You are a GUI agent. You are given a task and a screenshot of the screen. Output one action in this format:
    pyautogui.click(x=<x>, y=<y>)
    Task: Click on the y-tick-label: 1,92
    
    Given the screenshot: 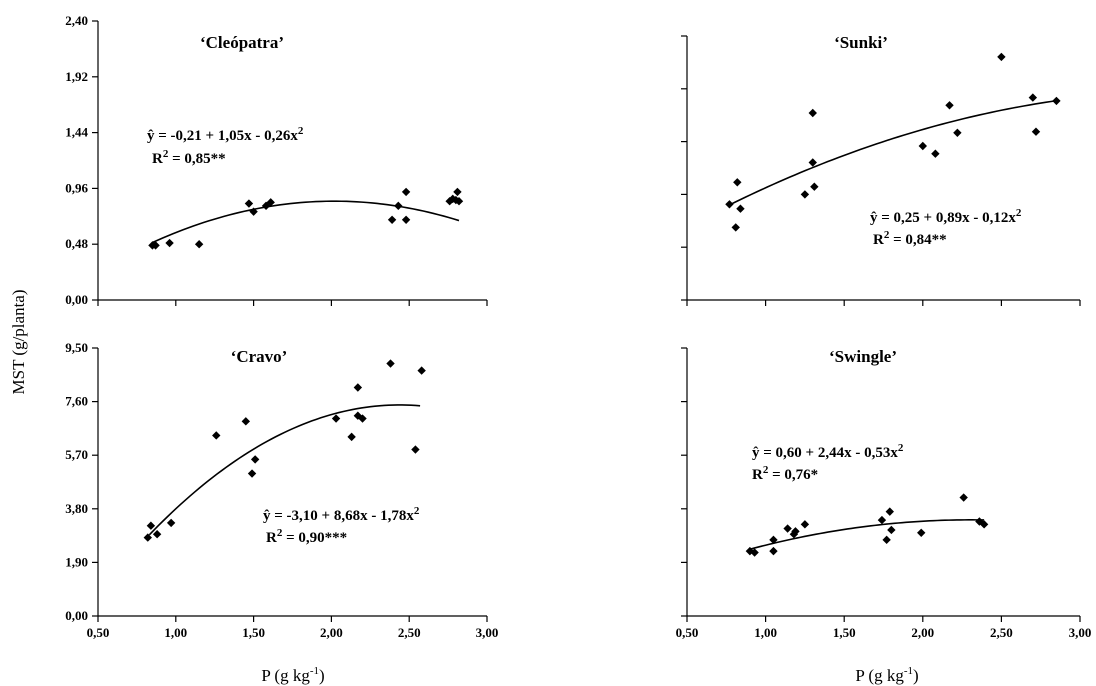 What is the action you would take?
    pyautogui.click(x=76, y=76)
    